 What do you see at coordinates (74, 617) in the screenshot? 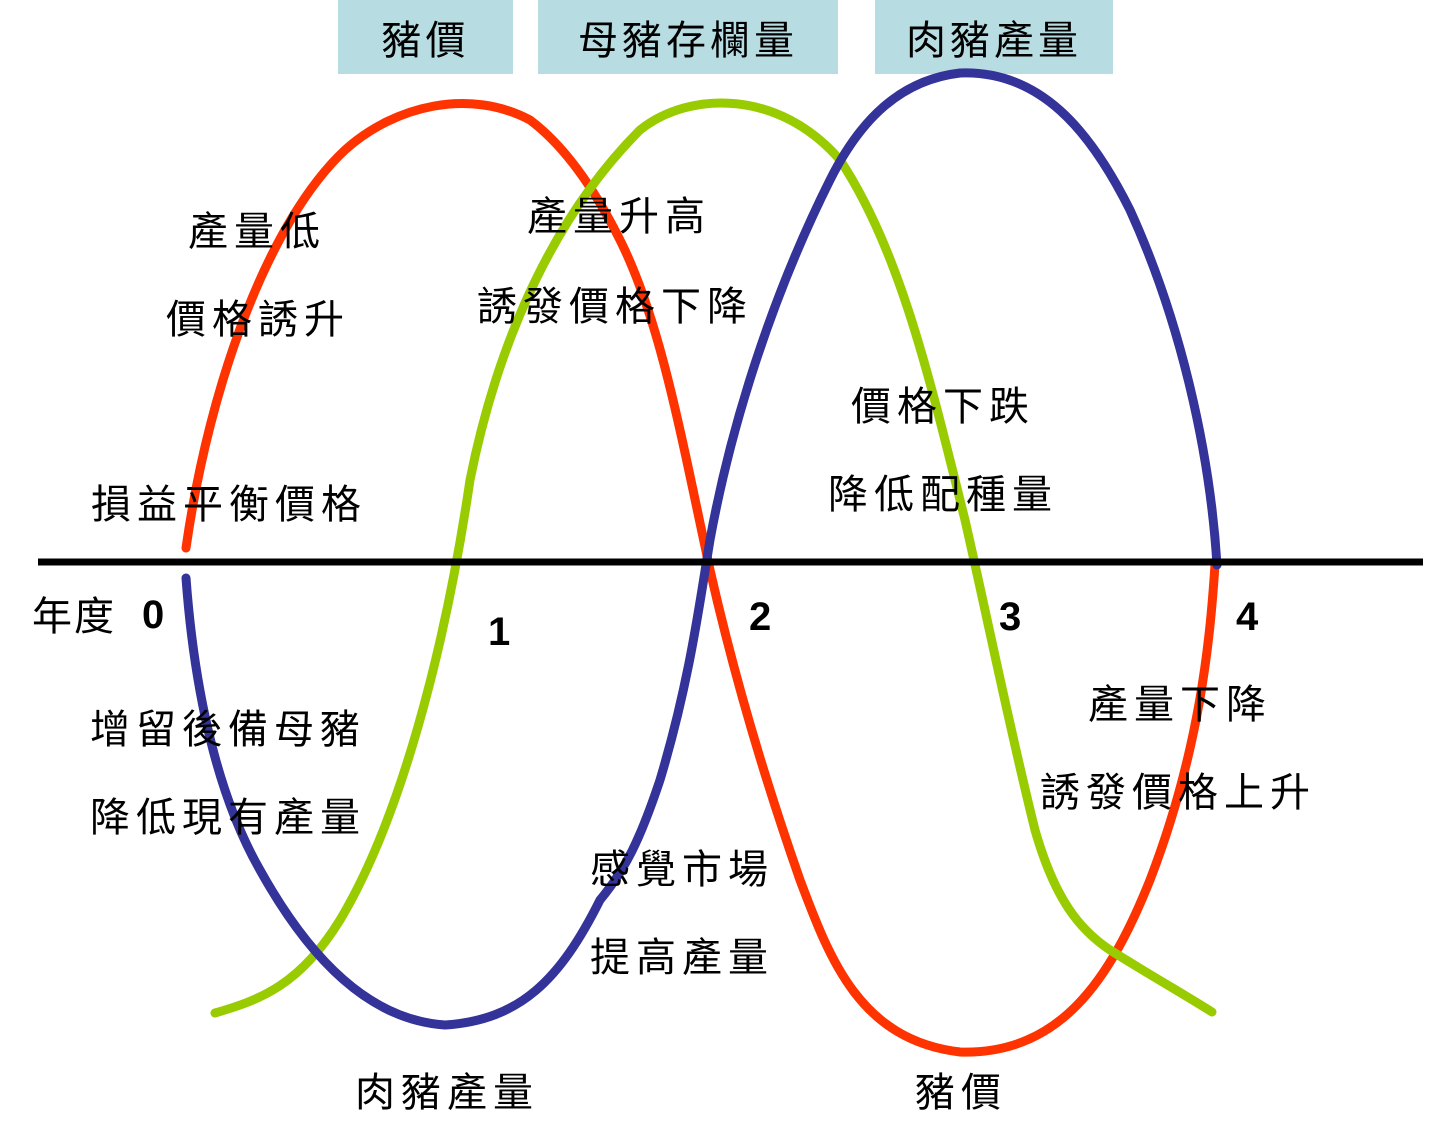
I see `year-axis-label: 年度` at bounding box center [74, 617].